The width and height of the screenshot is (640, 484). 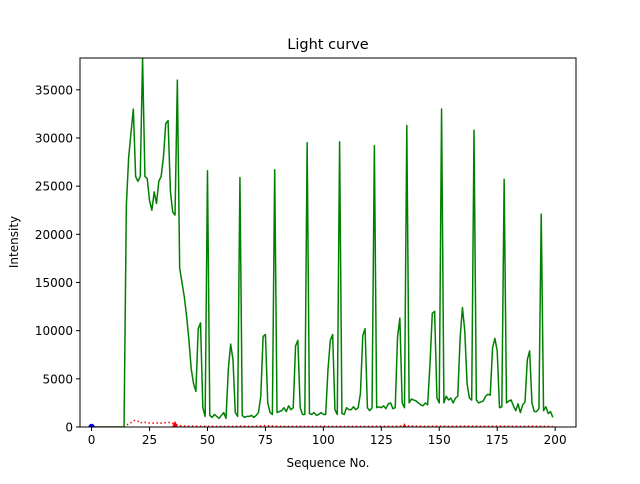 I want to click on y-tick-label: 30000, so click(x=54, y=138).